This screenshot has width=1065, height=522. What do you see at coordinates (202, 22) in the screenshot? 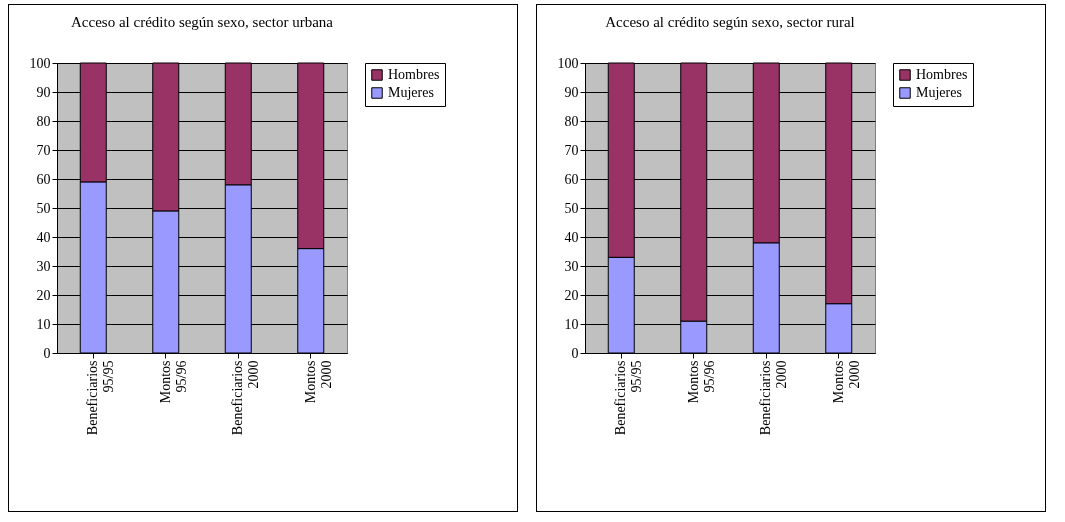
I see `chart-title: Acceso al crédito según sexo, sector urbana` at bounding box center [202, 22].